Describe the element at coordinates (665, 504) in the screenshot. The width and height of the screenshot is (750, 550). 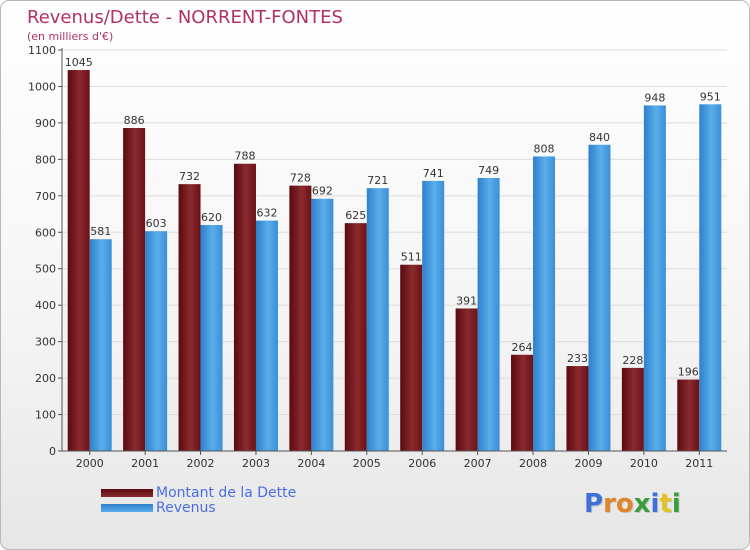
I see `logo-letter: t` at that location.